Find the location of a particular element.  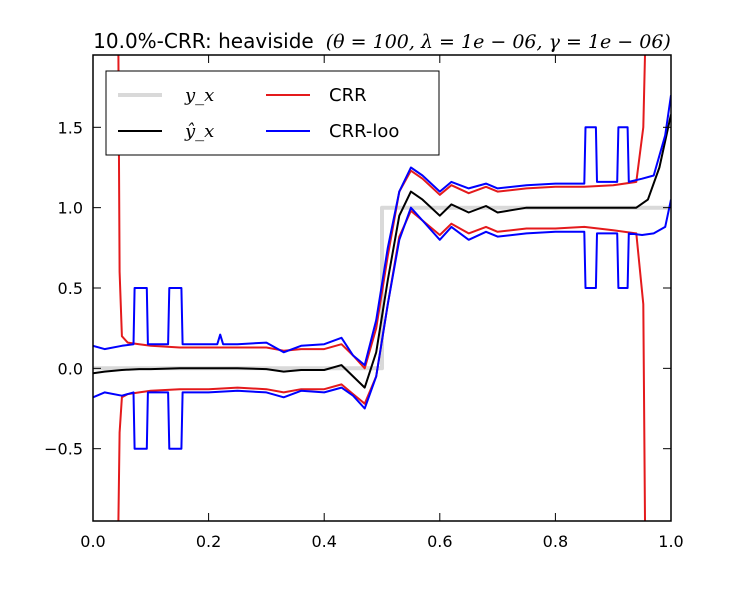

x-tick-label: 0.2 is located at coordinates (208, 541).